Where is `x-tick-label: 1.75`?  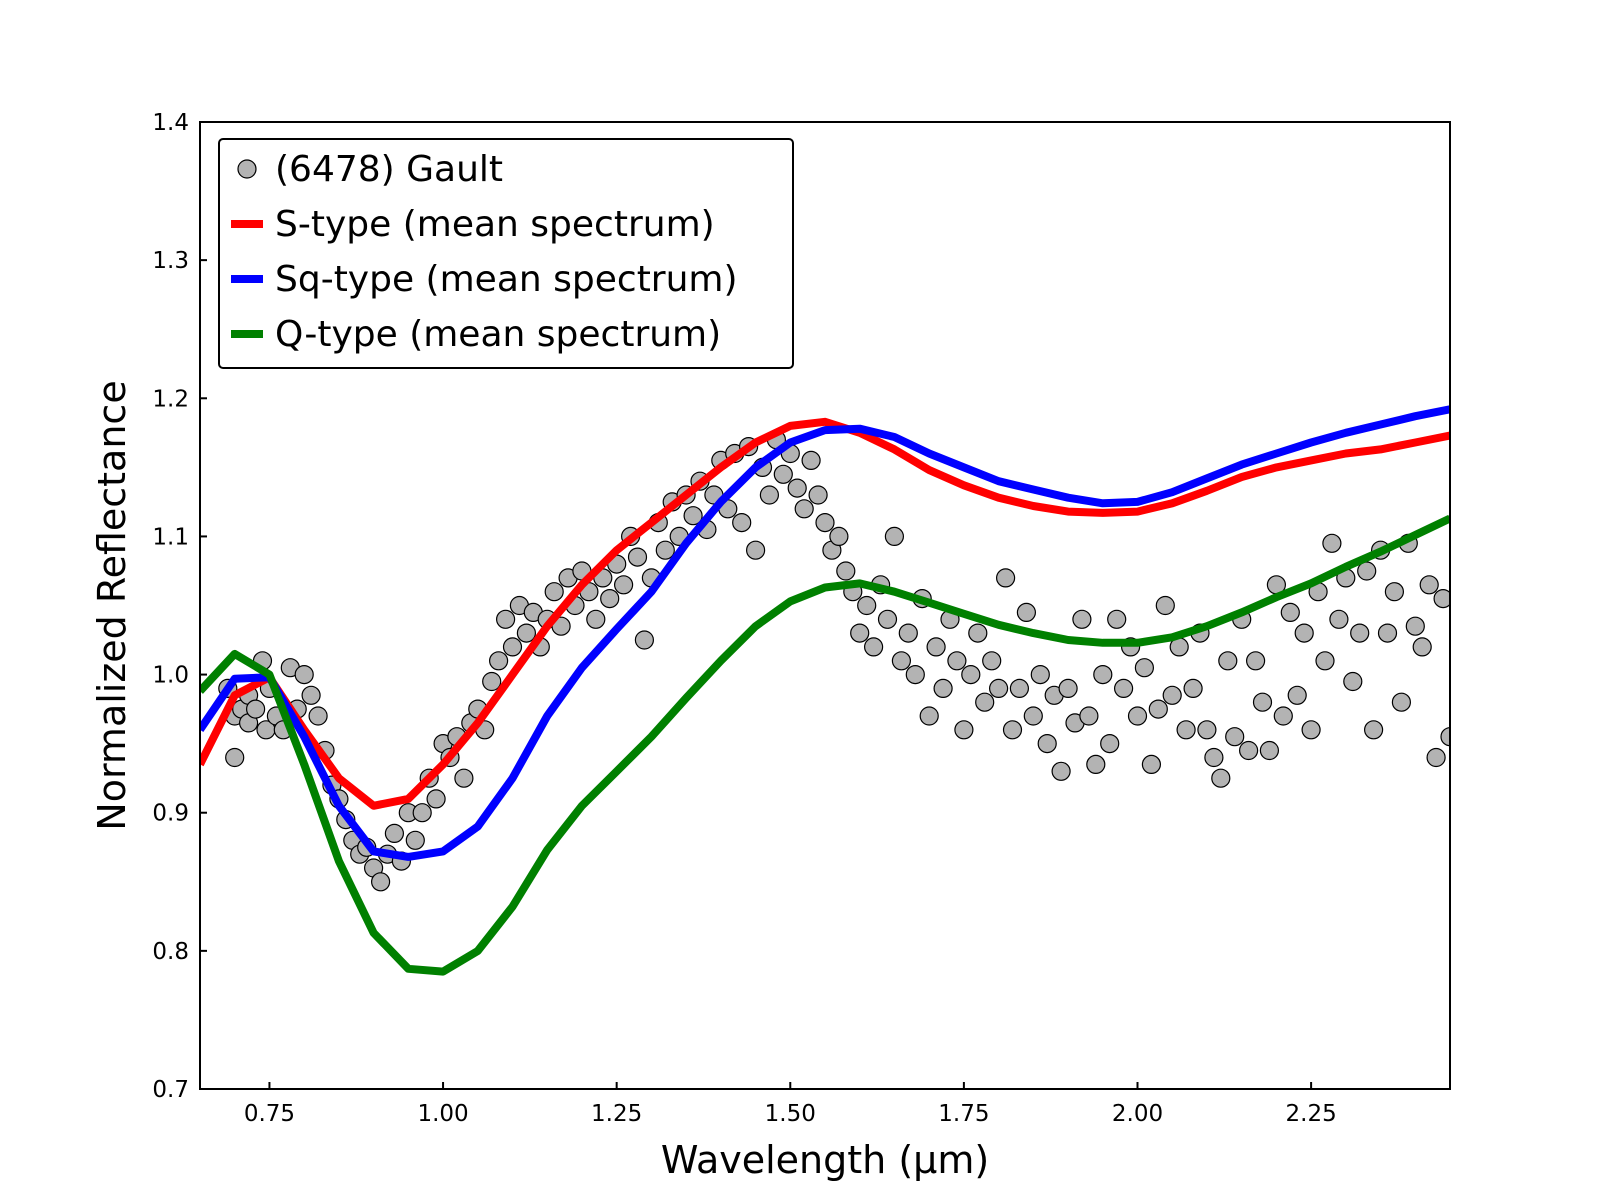
x-tick-label: 1.75 is located at coordinates (963, 1114).